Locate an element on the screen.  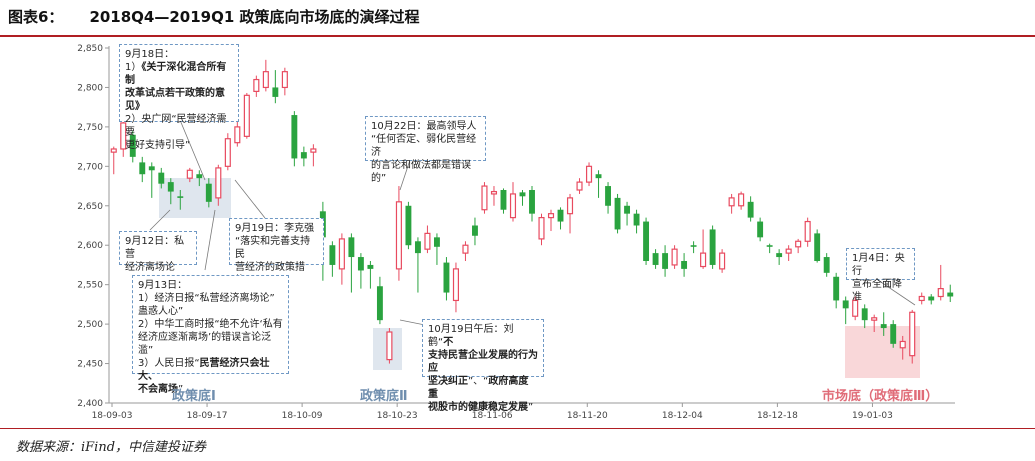
ann-0918-l1: 9月18日： is located at coordinates (150, 54).